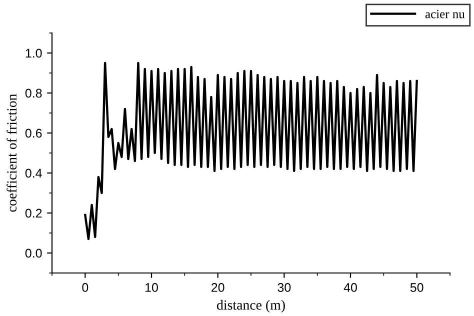 The image size is (474, 316). Describe the element at coordinates (33, 173) in the screenshot. I see `y-tick-label: 0.4` at that location.